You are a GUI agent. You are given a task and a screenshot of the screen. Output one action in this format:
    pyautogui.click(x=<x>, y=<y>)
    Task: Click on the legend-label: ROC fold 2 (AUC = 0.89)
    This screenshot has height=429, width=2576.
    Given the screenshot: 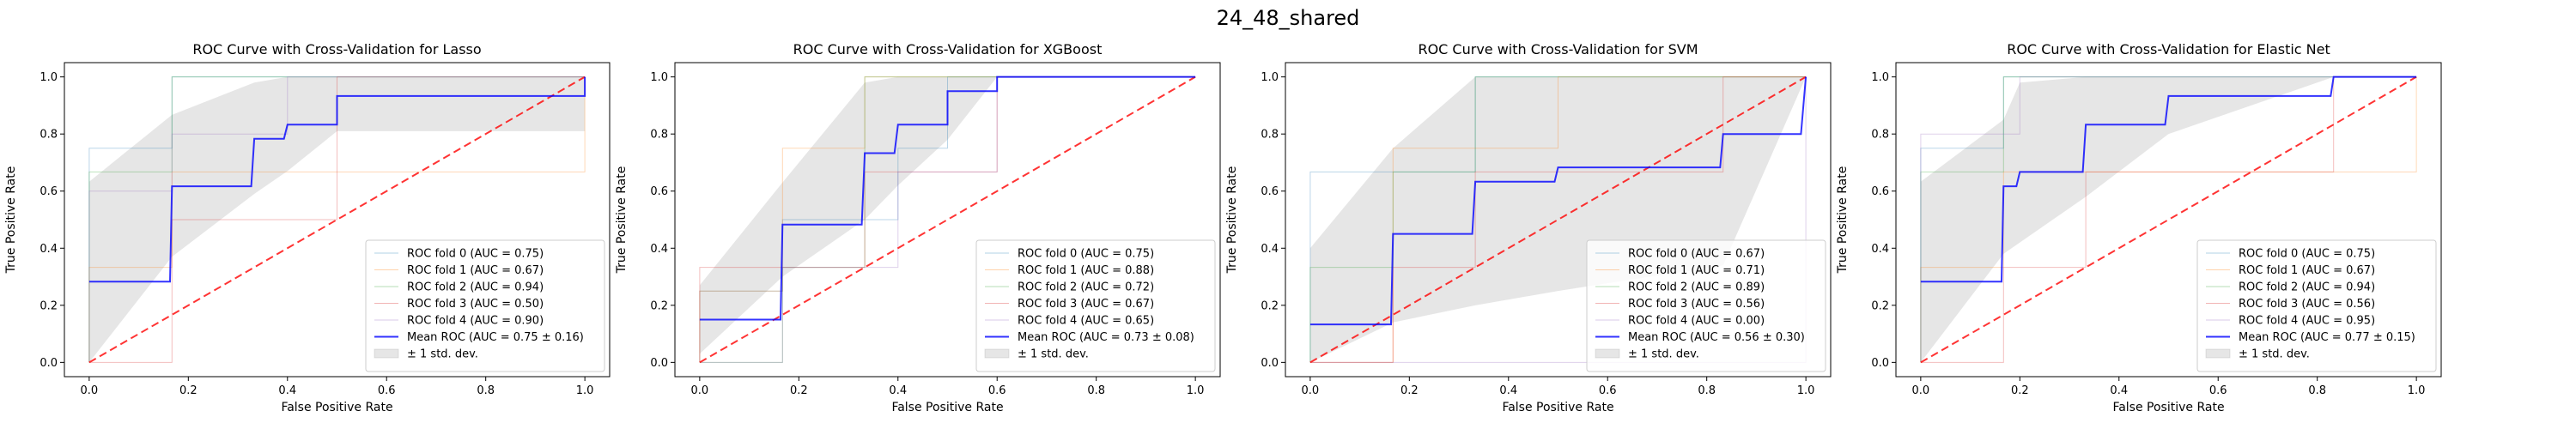 What is the action you would take?
    pyautogui.click(x=1697, y=287)
    